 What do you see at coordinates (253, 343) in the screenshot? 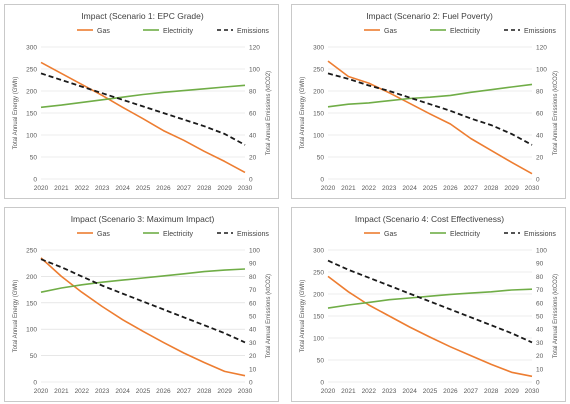
I see `y2-tick-label: 30` at bounding box center [253, 343].